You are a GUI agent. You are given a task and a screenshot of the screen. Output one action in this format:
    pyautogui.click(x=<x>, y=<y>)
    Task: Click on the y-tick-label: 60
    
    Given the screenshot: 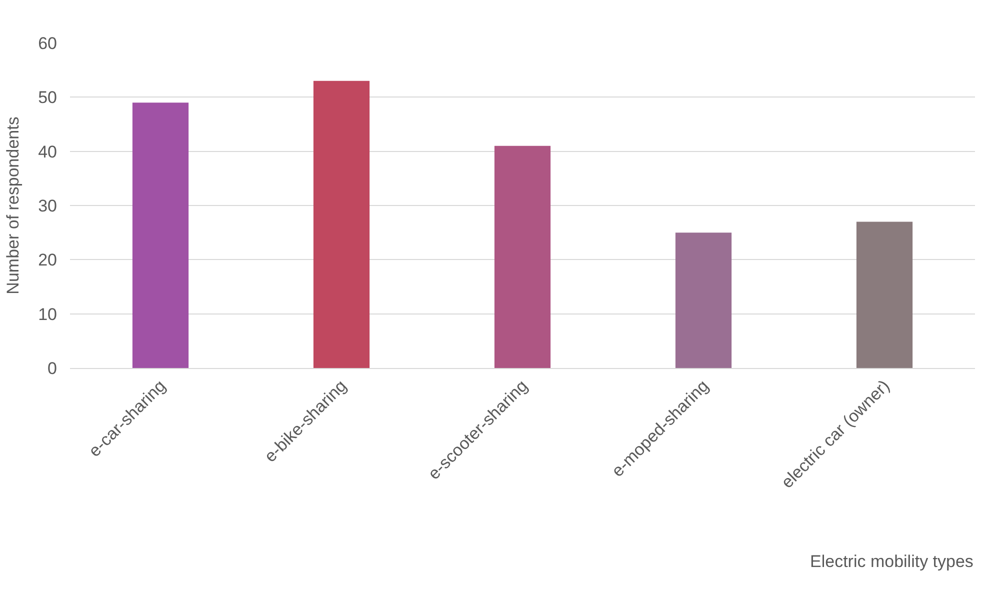 What is the action you would take?
    pyautogui.click(x=47, y=43)
    